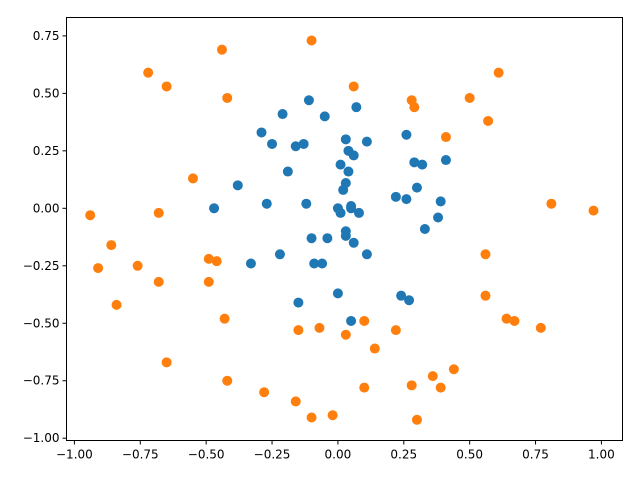 The image size is (640, 480). What do you see at coordinates (74, 455) in the screenshot?
I see `x-tick-label: −1.00` at bounding box center [74, 455].